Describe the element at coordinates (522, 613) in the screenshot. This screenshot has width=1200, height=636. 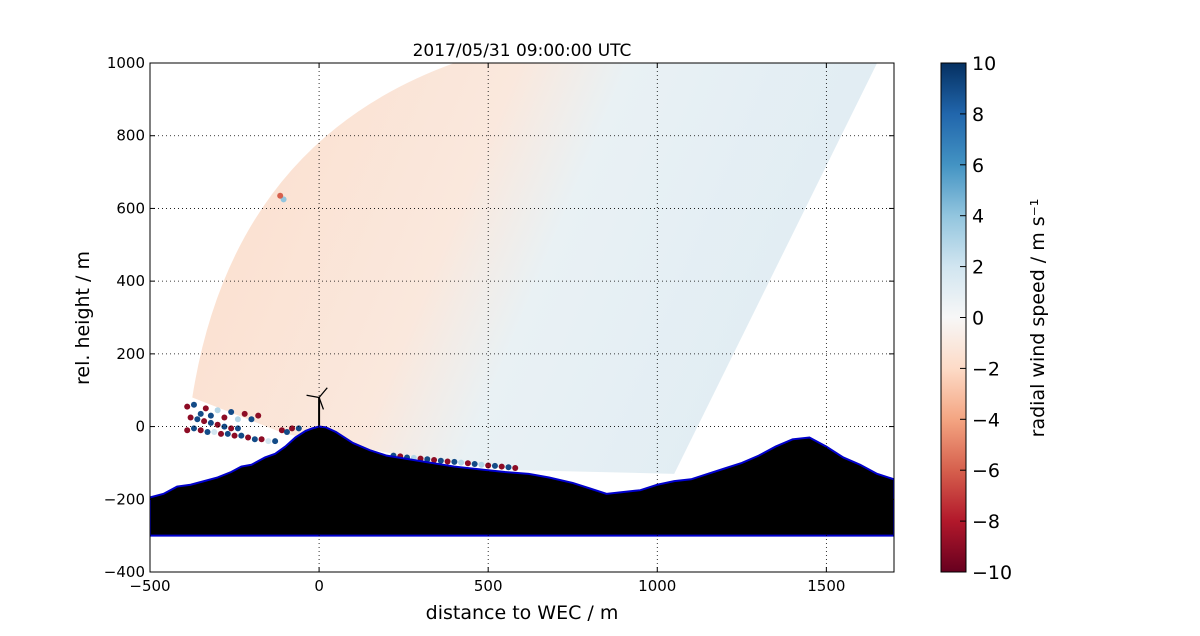
I see `x-axis-title: distance to WEC / m` at that location.